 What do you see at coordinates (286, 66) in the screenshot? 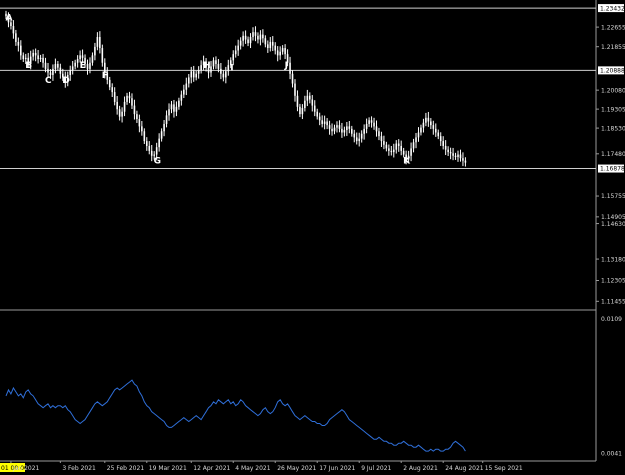
I see `wave-label-J: J` at bounding box center [286, 66].